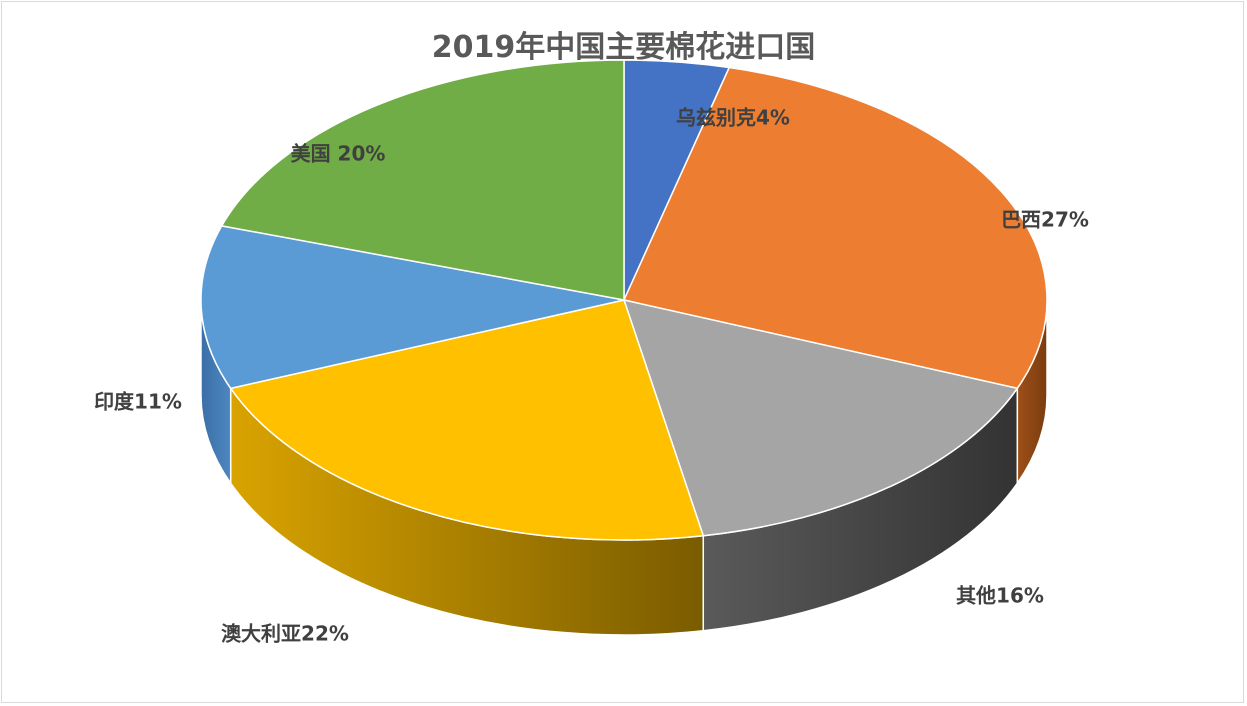 The height and width of the screenshot is (706, 1247). I want to click on slice-data-label: 巴西27%, so click(1045, 220).